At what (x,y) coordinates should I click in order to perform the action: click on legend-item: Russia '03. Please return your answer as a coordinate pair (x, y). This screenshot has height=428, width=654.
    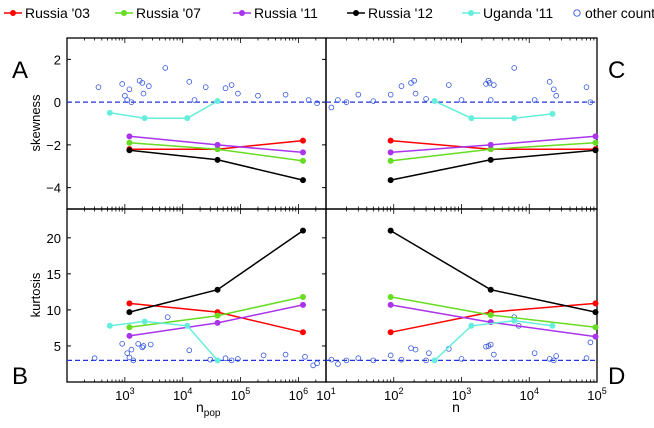
    Looking at the image, I should click on (47, 13).